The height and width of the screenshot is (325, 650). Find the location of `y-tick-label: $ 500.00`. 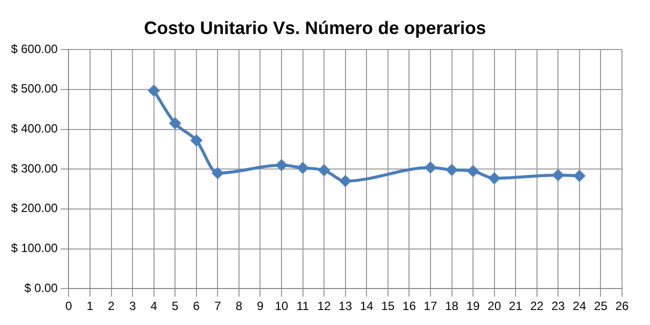

y-tick-label: $ 500.00 is located at coordinates (34, 89).